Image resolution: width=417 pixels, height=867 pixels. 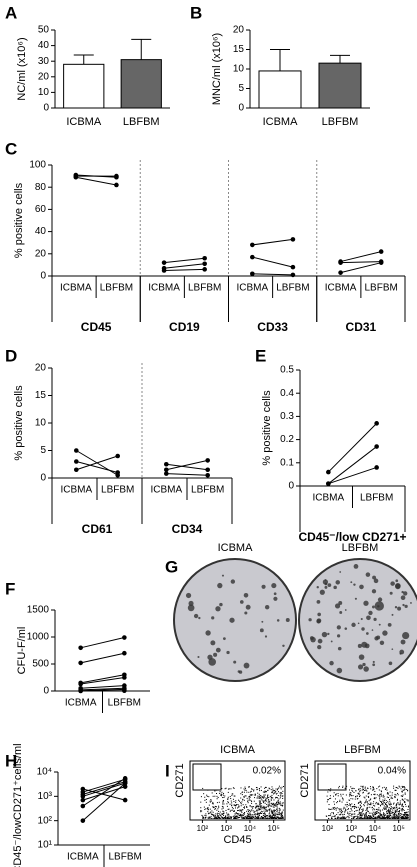 What do you see at coordinates (83, 857) in the screenshot?
I see `x-tick-label: ICBMA` at bounding box center [83, 857].